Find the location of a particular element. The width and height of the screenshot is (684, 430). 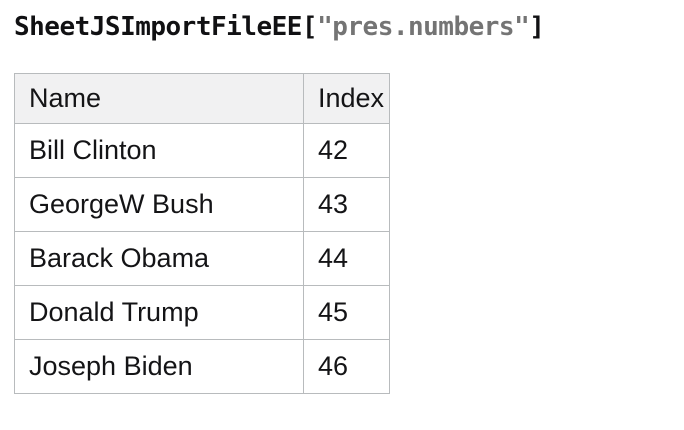

cell-name: GeorgeW Bush is located at coordinates (159, 204).